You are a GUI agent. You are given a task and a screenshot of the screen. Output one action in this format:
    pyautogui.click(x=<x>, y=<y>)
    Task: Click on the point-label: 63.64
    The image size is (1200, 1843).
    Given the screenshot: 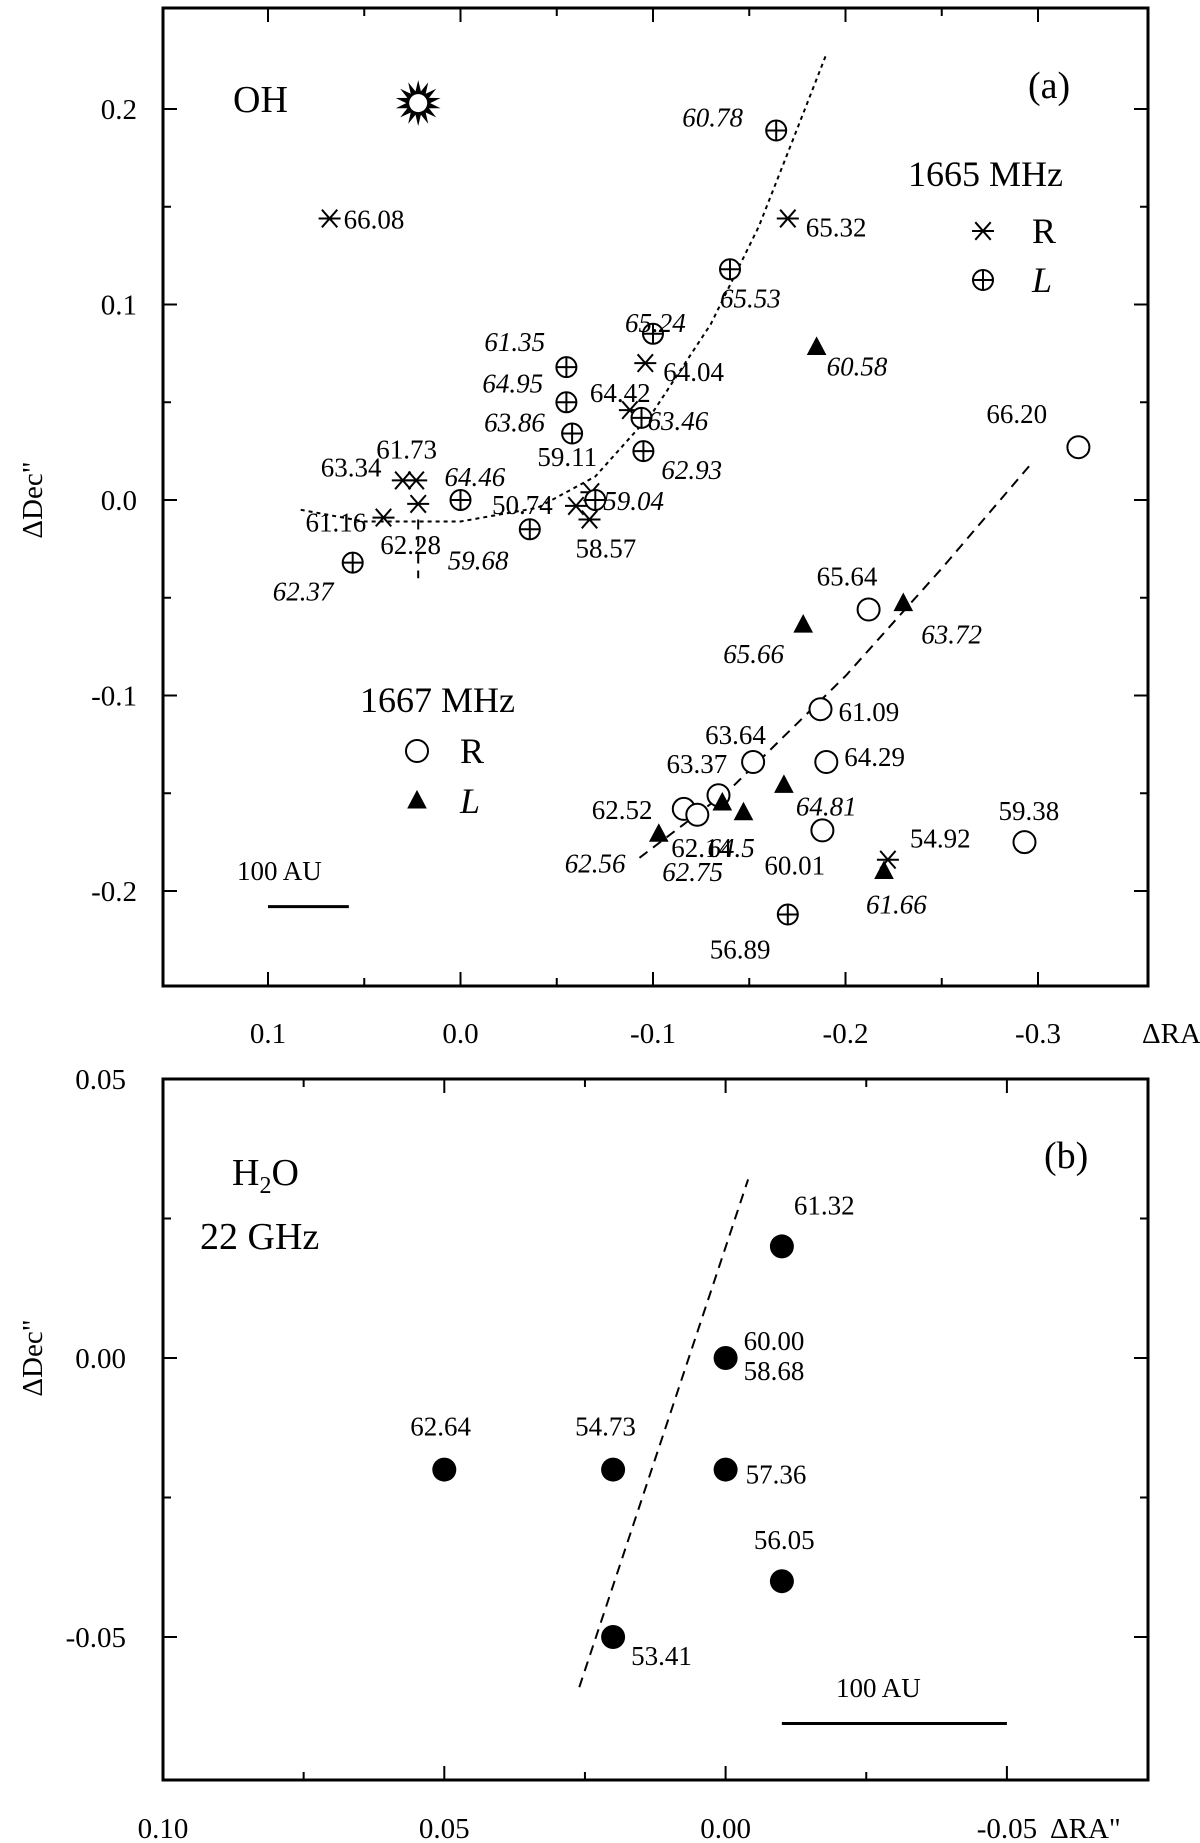 What is the action you would take?
    pyautogui.click(x=735, y=735)
    